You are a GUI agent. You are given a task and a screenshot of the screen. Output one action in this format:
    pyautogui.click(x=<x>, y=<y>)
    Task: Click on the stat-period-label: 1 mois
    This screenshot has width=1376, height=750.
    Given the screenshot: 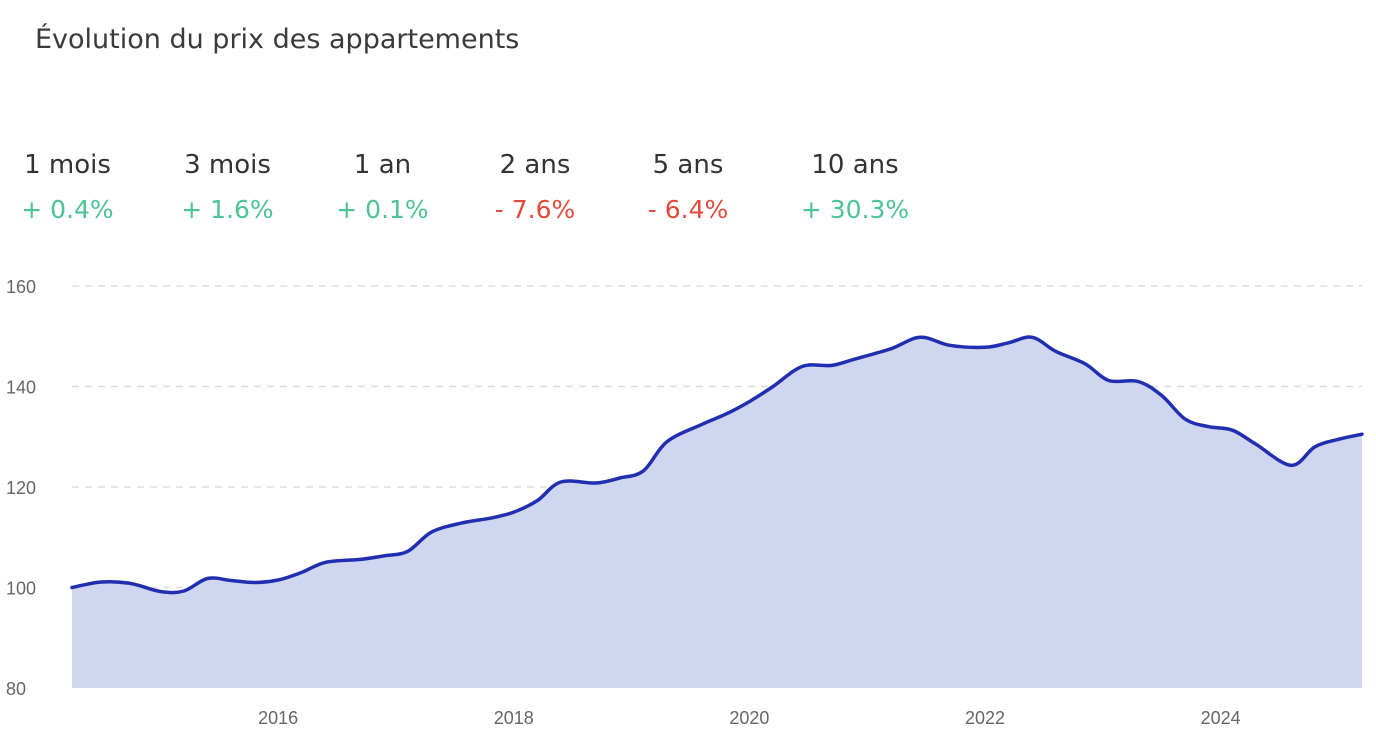 What is the action you would take?
    pyautogui.click(x=67, y=165)
    